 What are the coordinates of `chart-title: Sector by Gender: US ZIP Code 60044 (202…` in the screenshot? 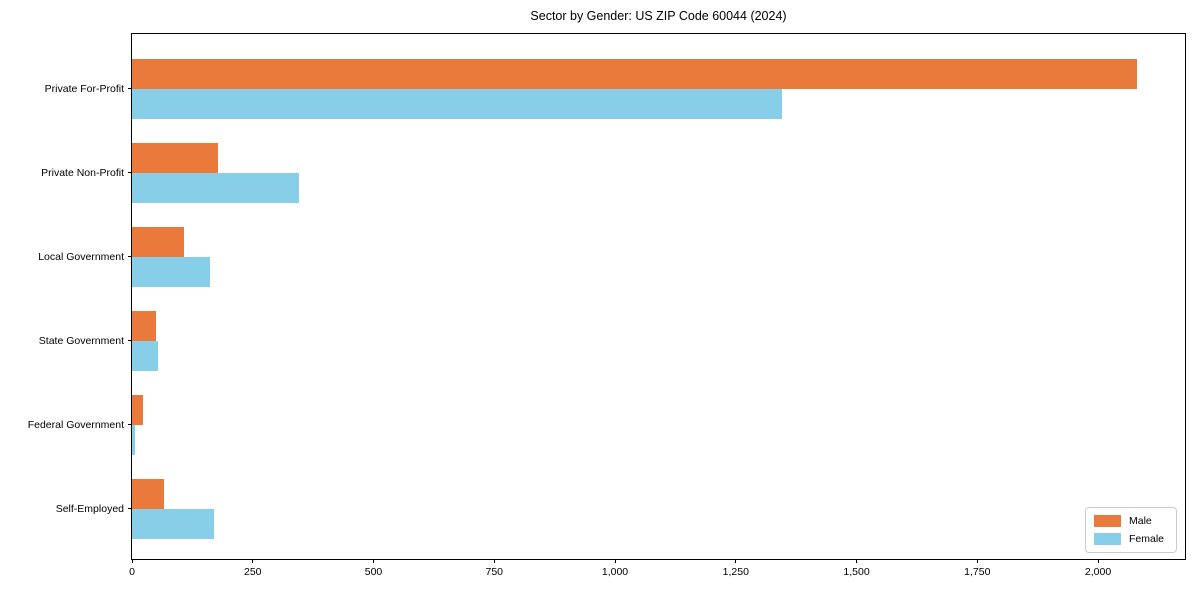 It's located at (658, 16).